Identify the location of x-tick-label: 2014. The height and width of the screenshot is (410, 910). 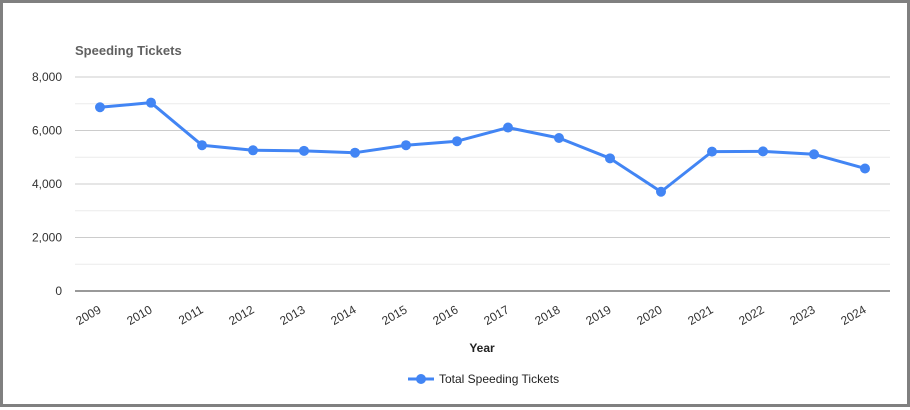
(343, 315).